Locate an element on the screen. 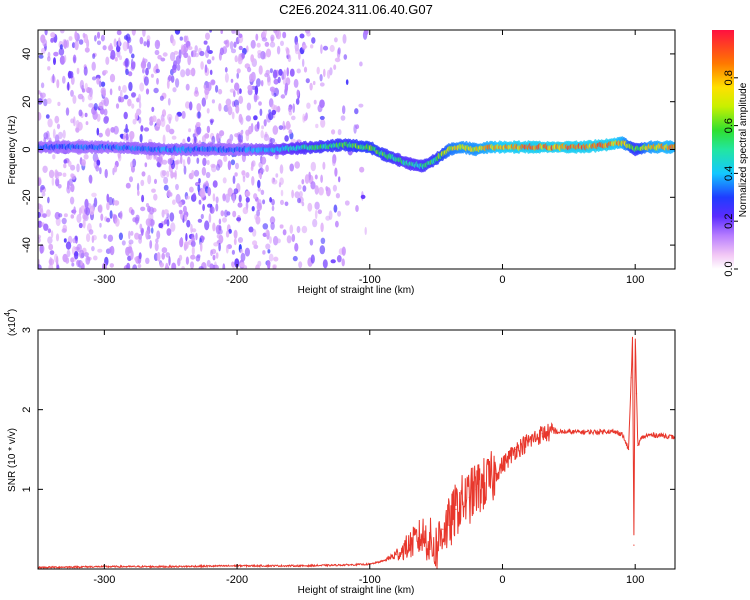 The width and height of the screenshot is (750, 600). svg-text: (x104) is located at coordinates (10, 322).